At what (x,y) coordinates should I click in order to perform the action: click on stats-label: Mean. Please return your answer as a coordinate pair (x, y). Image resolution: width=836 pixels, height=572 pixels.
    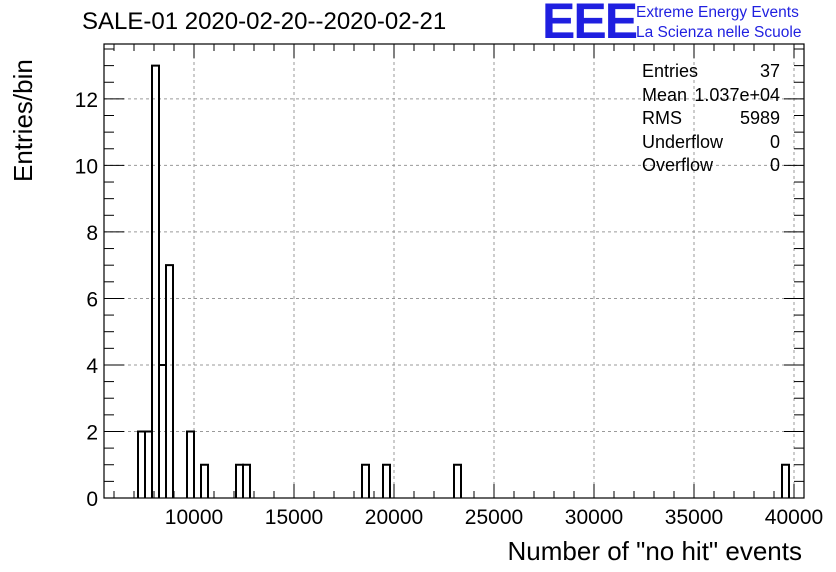
    Looking at the image, I should click on (665, 94).